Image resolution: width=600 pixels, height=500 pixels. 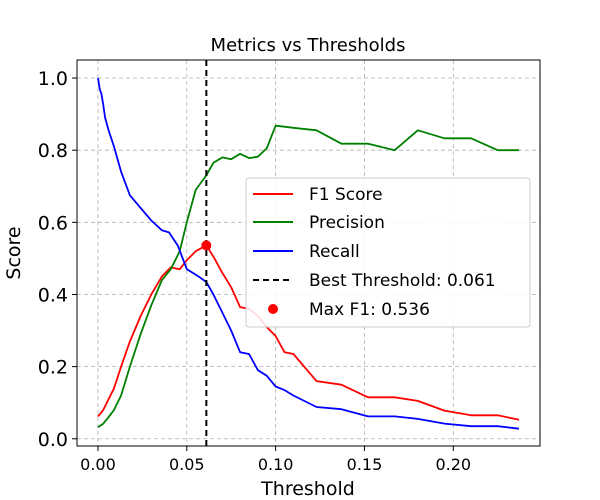 I want to click on x-tick-label: 0.20, so click(x=453, y=464).